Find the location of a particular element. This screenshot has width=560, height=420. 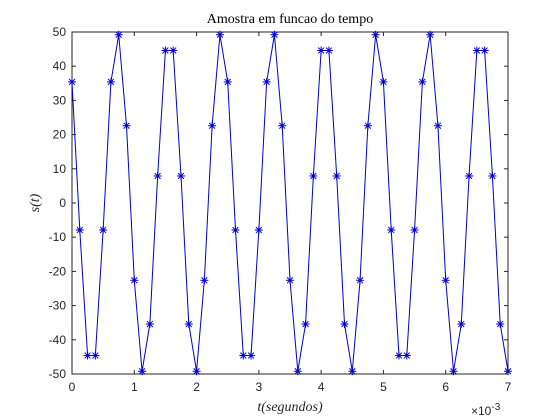

x-tick-label: 5 is located at coordinates (383, 387).